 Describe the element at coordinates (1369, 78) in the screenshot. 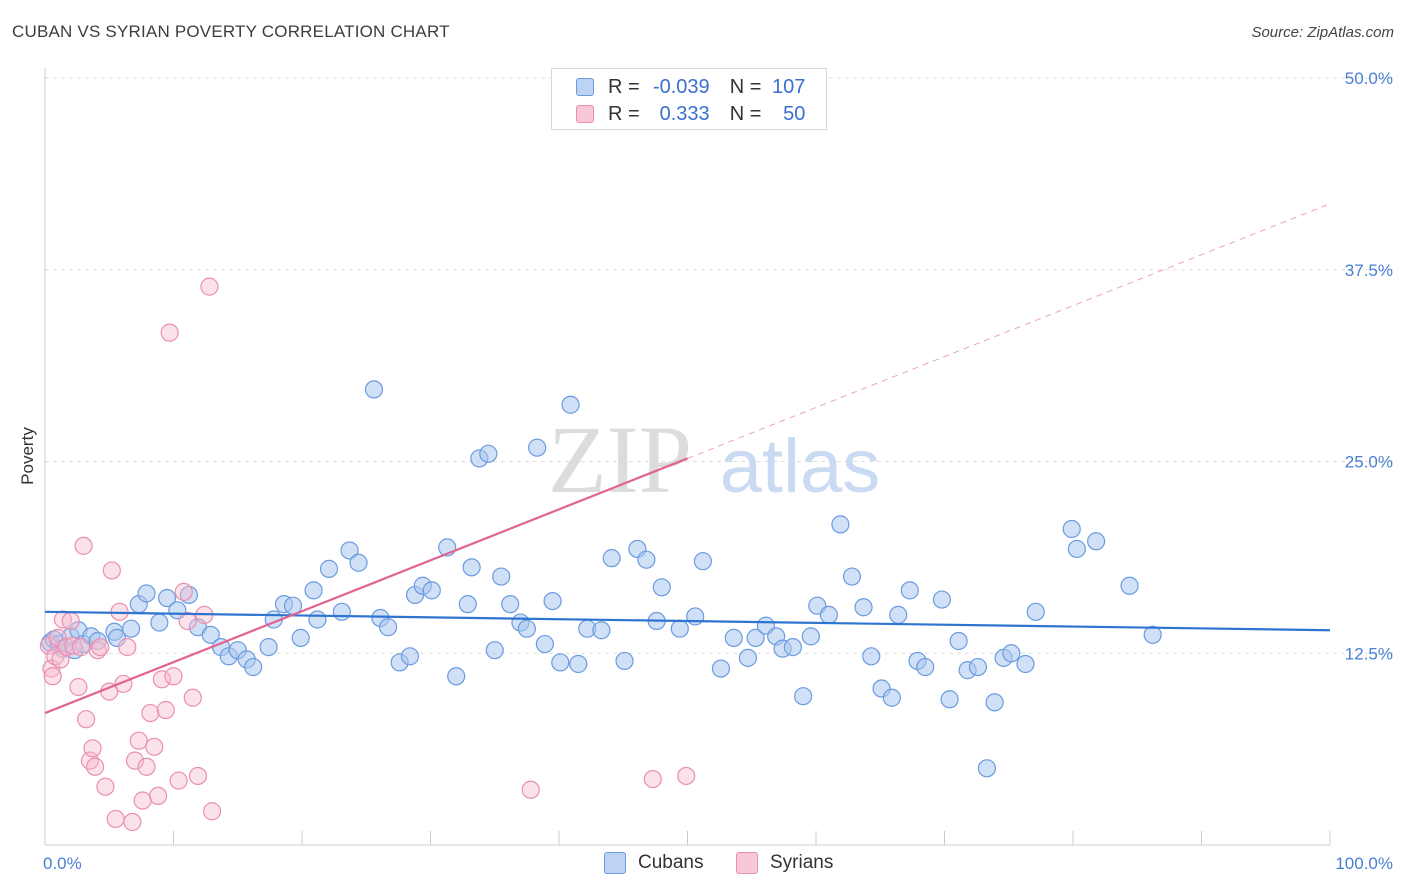

I see `y-tick-label: 50.0%` at that location.